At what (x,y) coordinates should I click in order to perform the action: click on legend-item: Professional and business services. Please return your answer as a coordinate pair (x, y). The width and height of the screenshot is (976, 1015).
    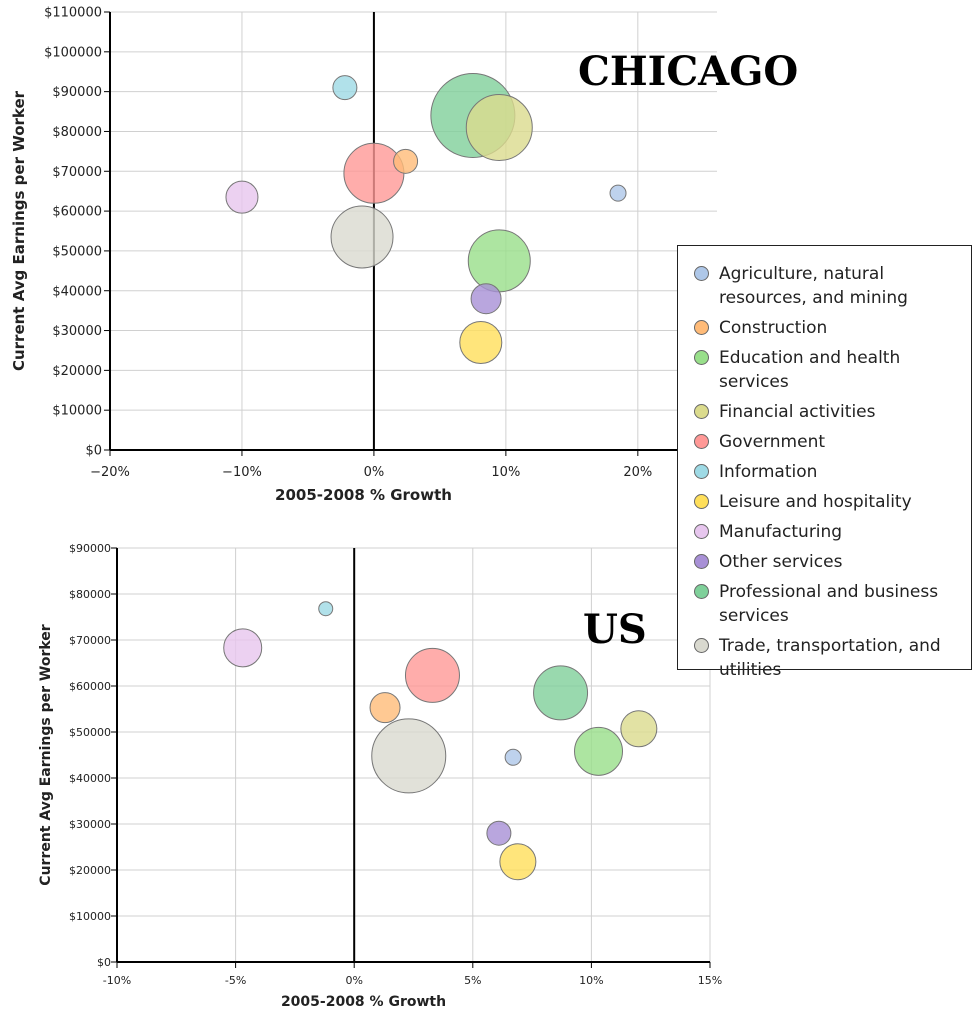
    Looking at the image, I should click on (832, 604).